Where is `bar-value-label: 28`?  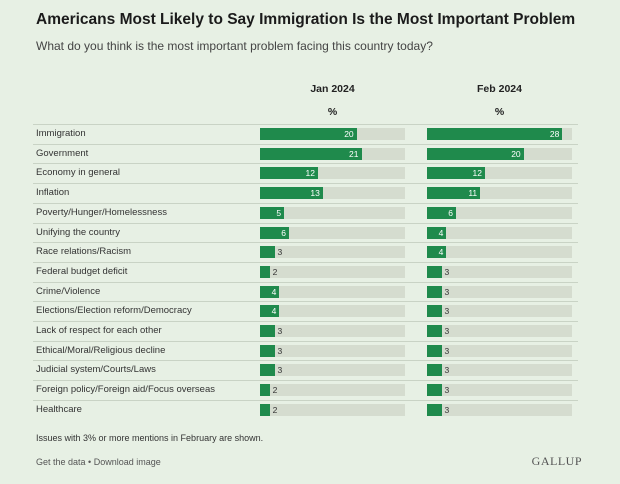 bar-value-label: 28 is located at coordinates (554, 134).